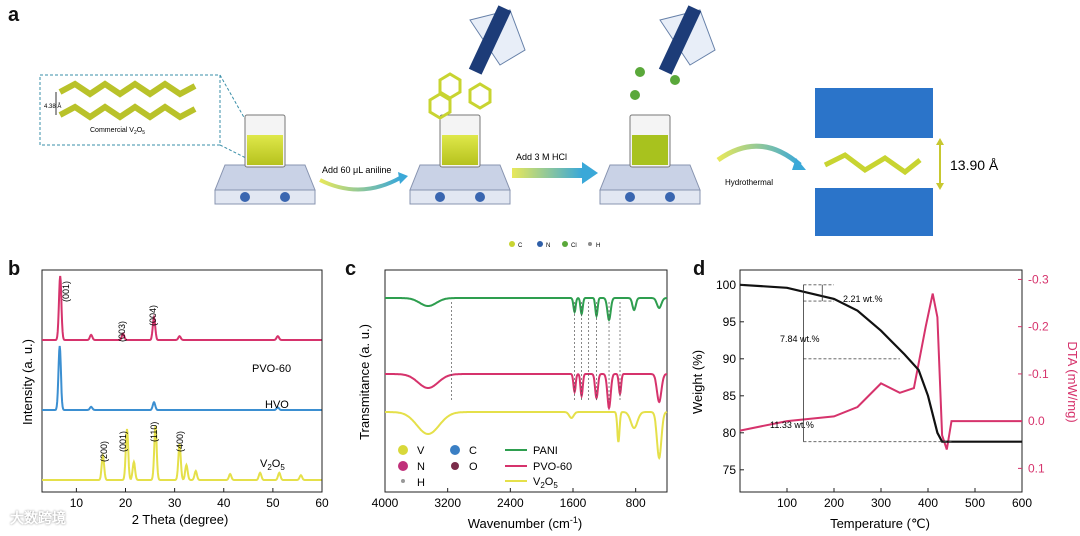 The height and width of the screenshot is (536, 1080). What do you see at coordinates (699, 269) in the screenshot?
I see `panel-label-d: d` at bounding box center [699, 269].